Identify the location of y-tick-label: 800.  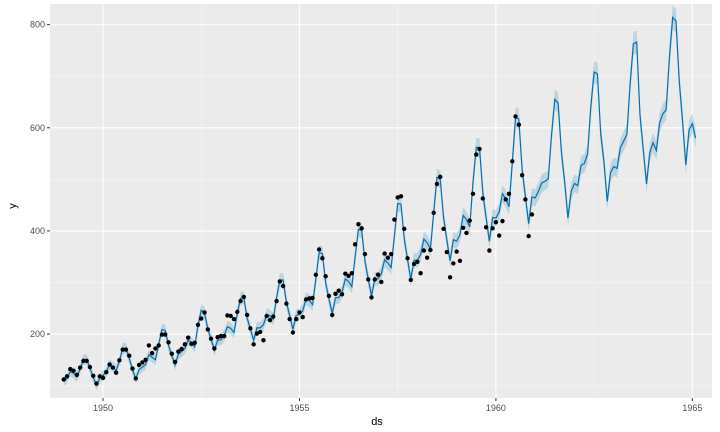
(37, 25).